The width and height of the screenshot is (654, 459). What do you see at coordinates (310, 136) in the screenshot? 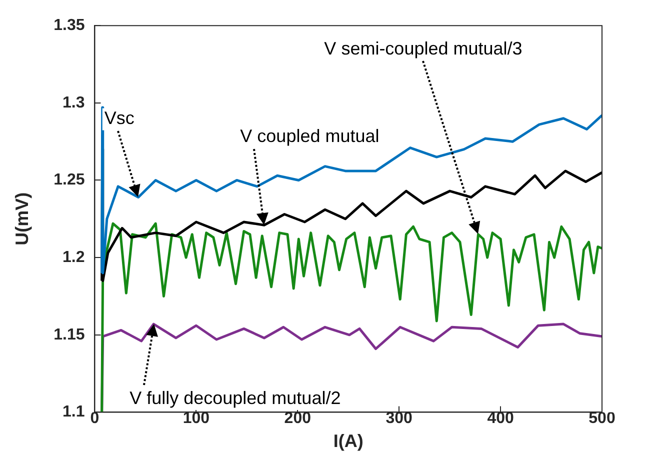
I see `text: V coupled mutual` at bounding box center [310, 136].